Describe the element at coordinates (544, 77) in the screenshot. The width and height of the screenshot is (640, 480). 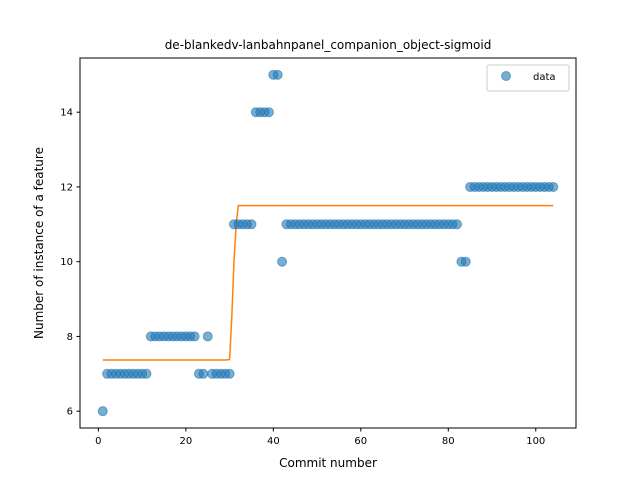
I see `legend-label-data: data` at that location.